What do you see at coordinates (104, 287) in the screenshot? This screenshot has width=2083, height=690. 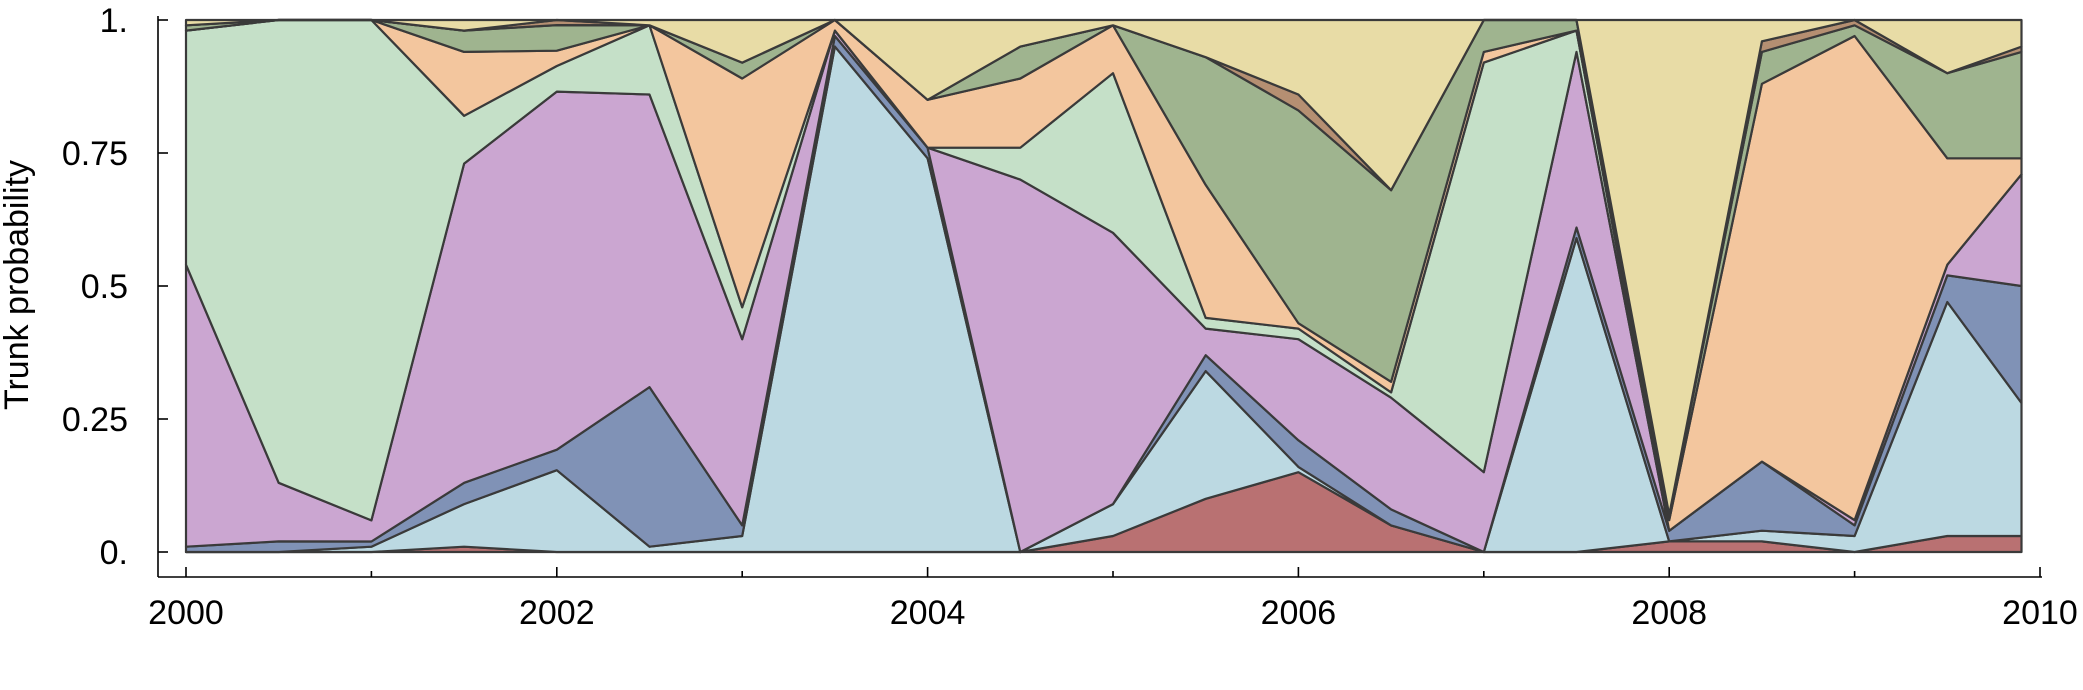 I see `y-tick-label: 0.5` at bounding box center [104, 287].